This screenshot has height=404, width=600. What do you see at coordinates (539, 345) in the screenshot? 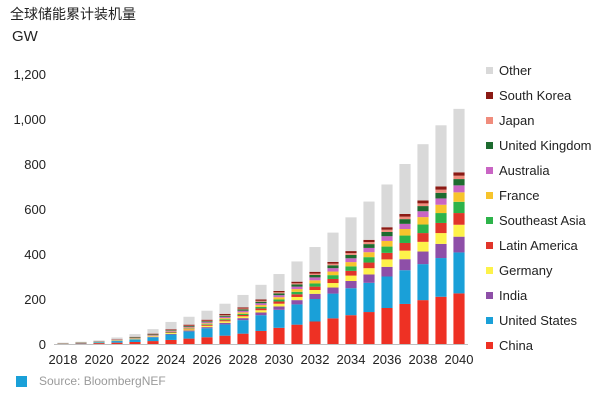
I see `legend-item: China` at bounding box center [539, 345].